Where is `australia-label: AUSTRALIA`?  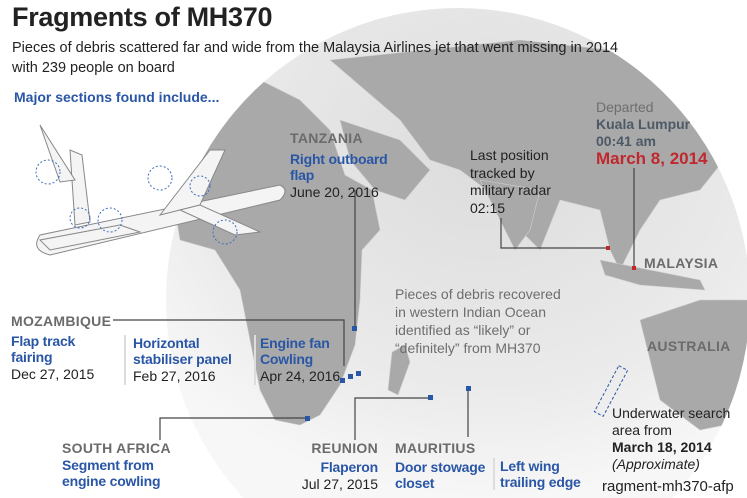
australia-label: AUSTRALIA is located at coordinates (689, 346).